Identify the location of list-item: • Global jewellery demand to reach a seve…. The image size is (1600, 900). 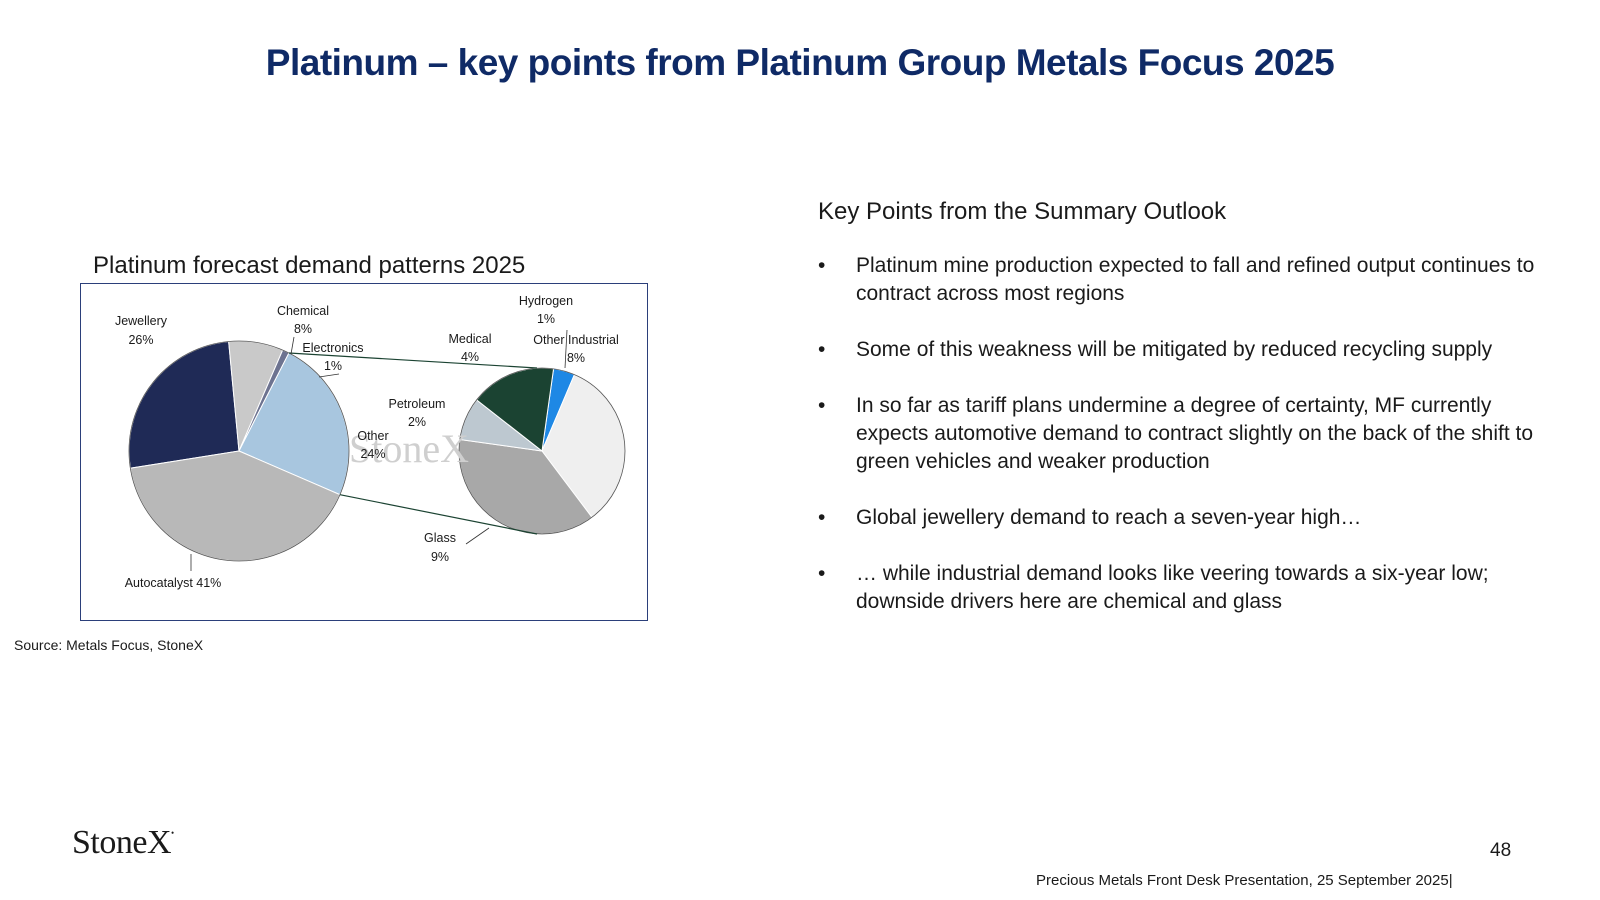
(1178, 518).